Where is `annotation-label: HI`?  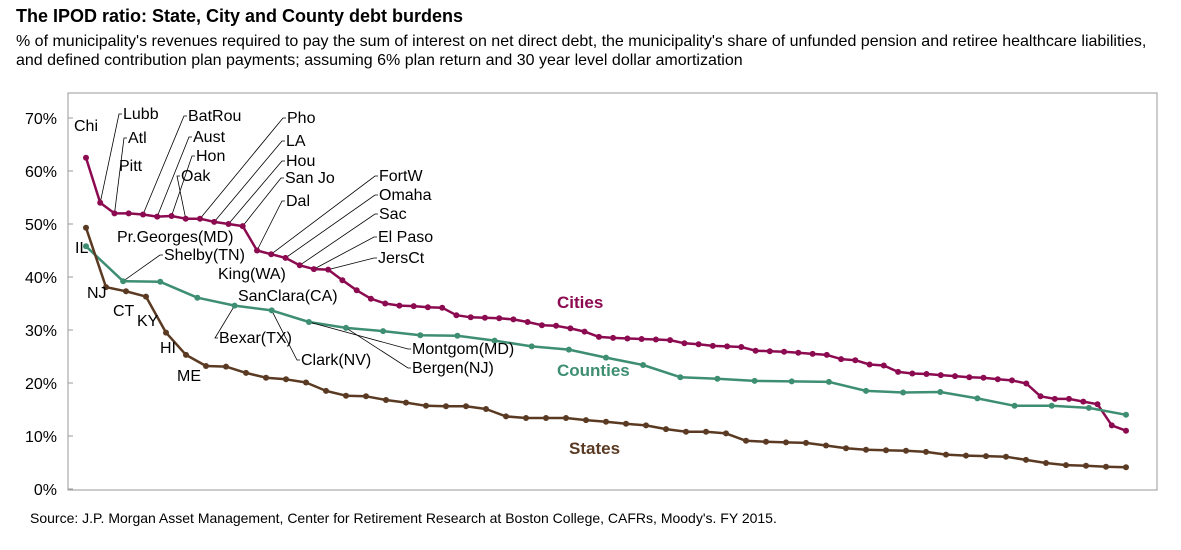
annotation-label: HI is located at coordinates (168, 348).